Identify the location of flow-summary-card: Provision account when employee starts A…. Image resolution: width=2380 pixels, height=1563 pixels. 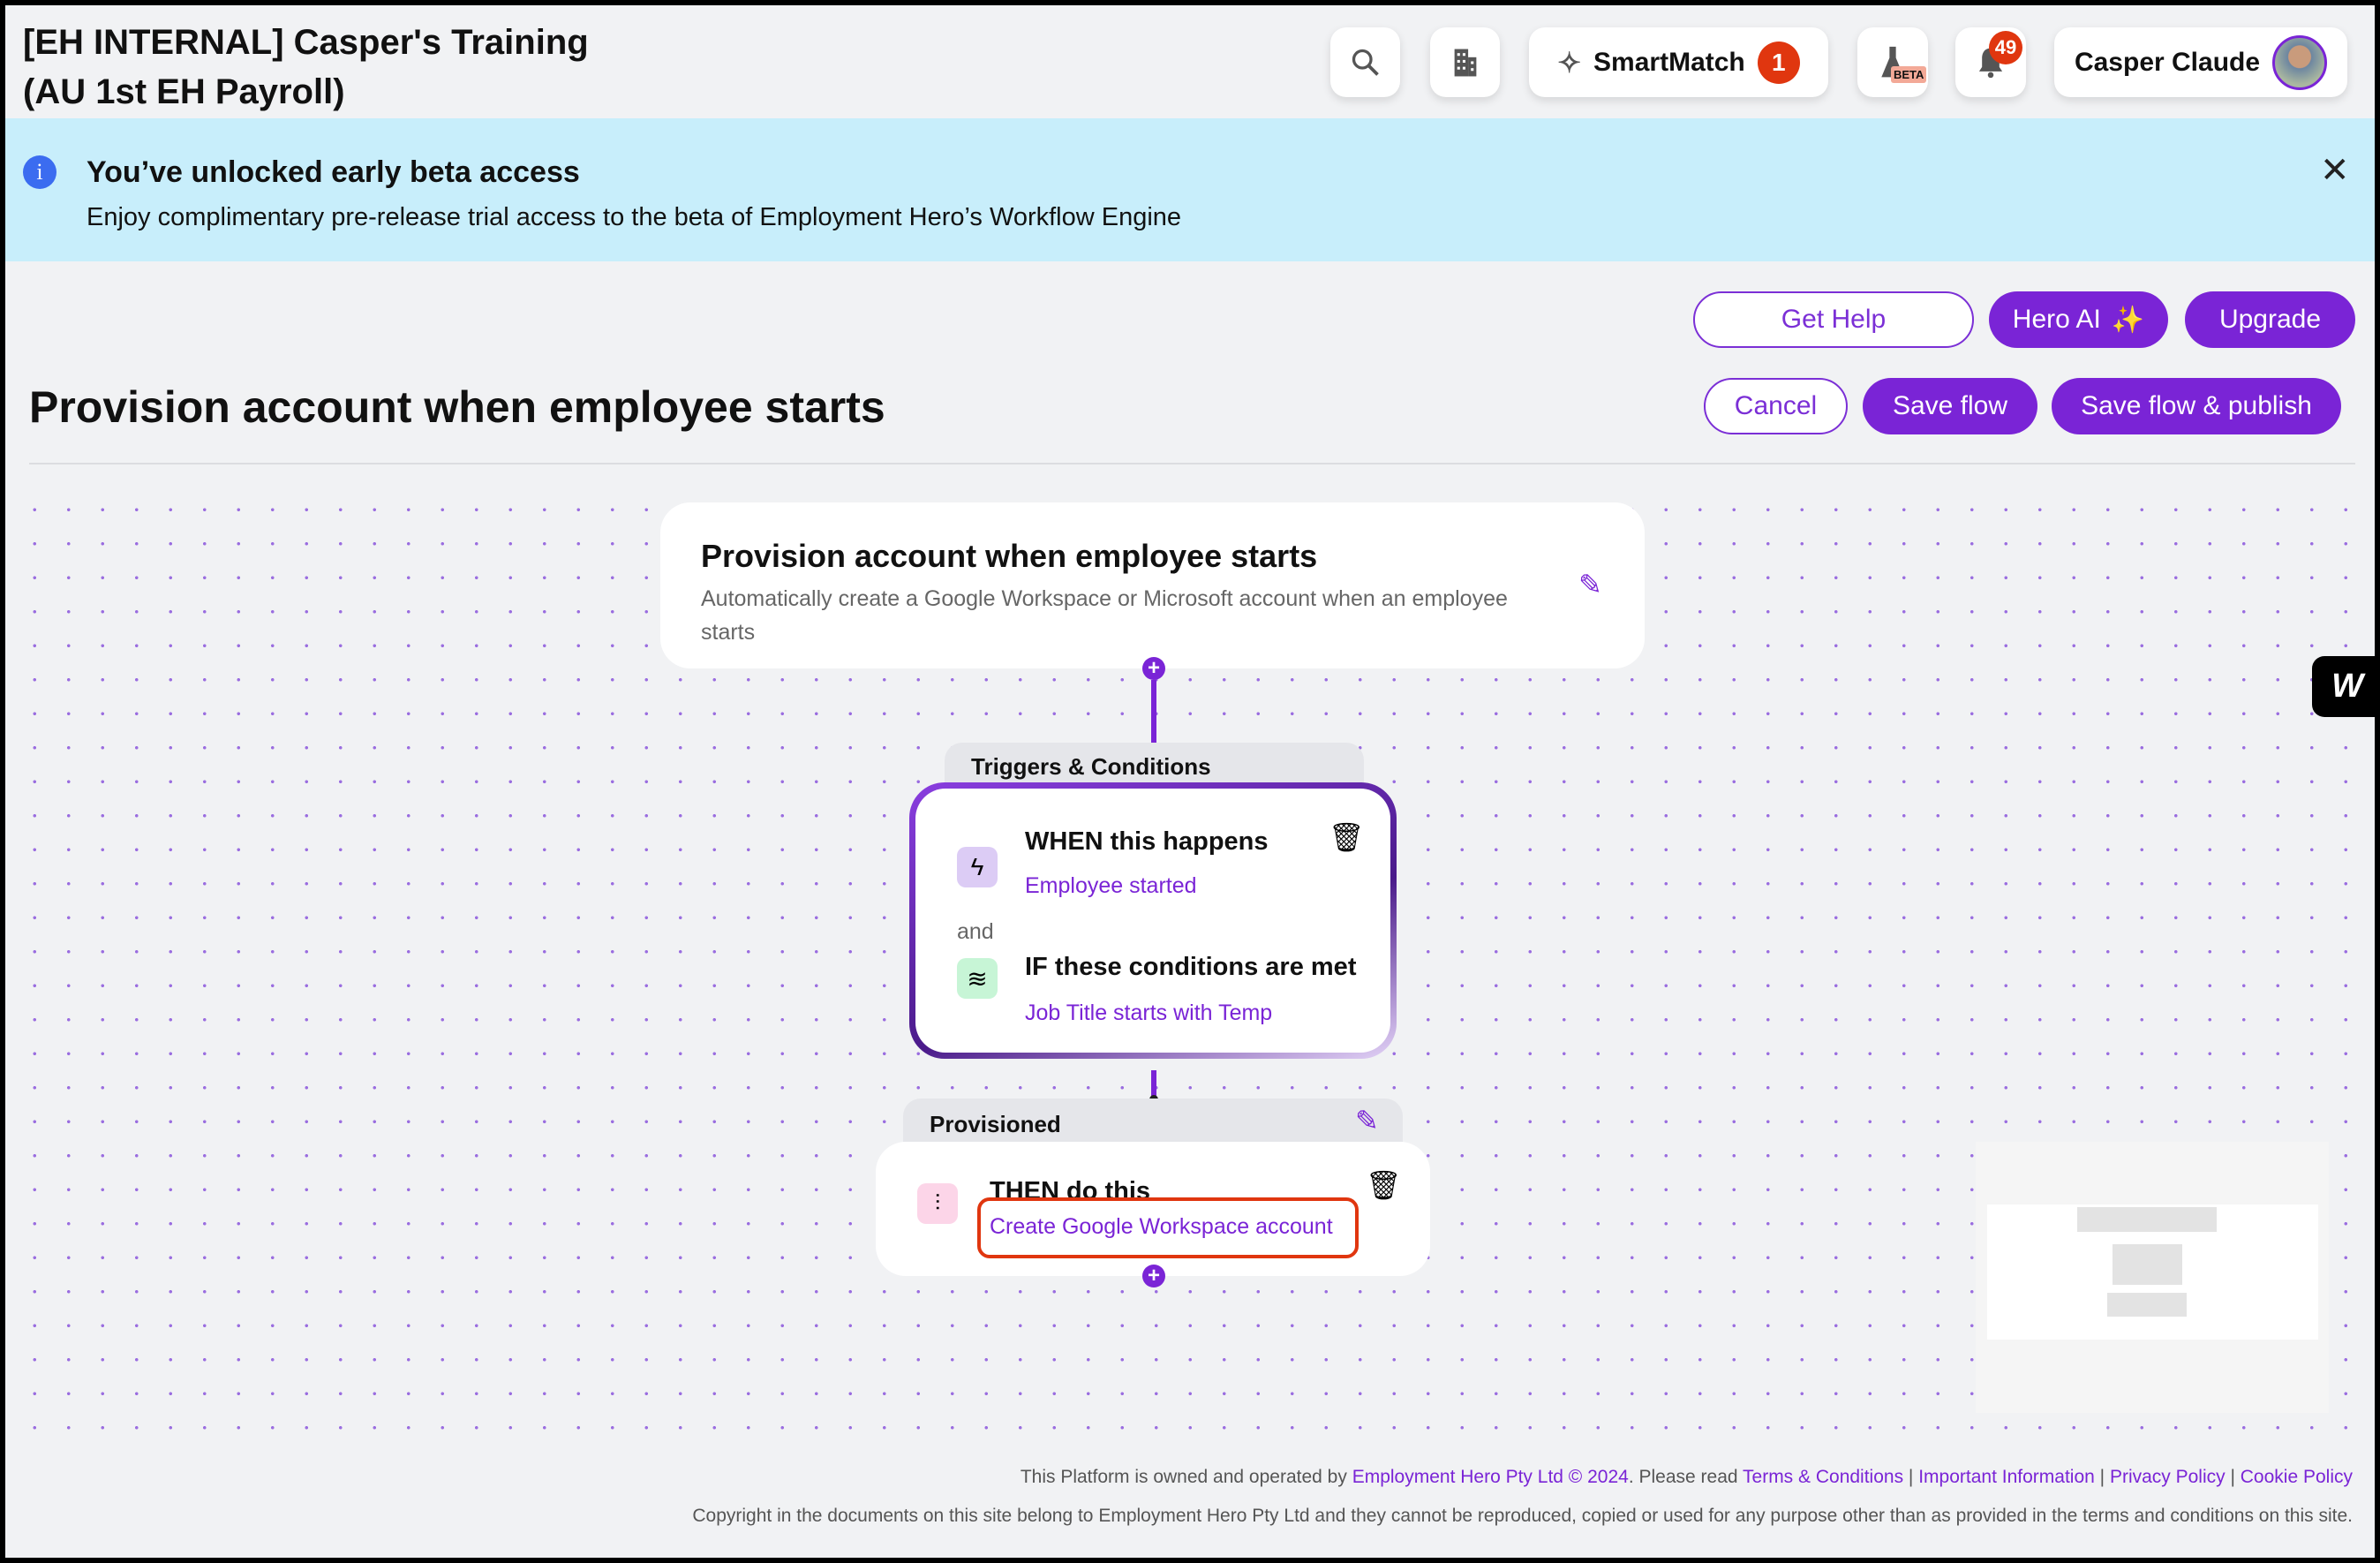
(1152, 585).